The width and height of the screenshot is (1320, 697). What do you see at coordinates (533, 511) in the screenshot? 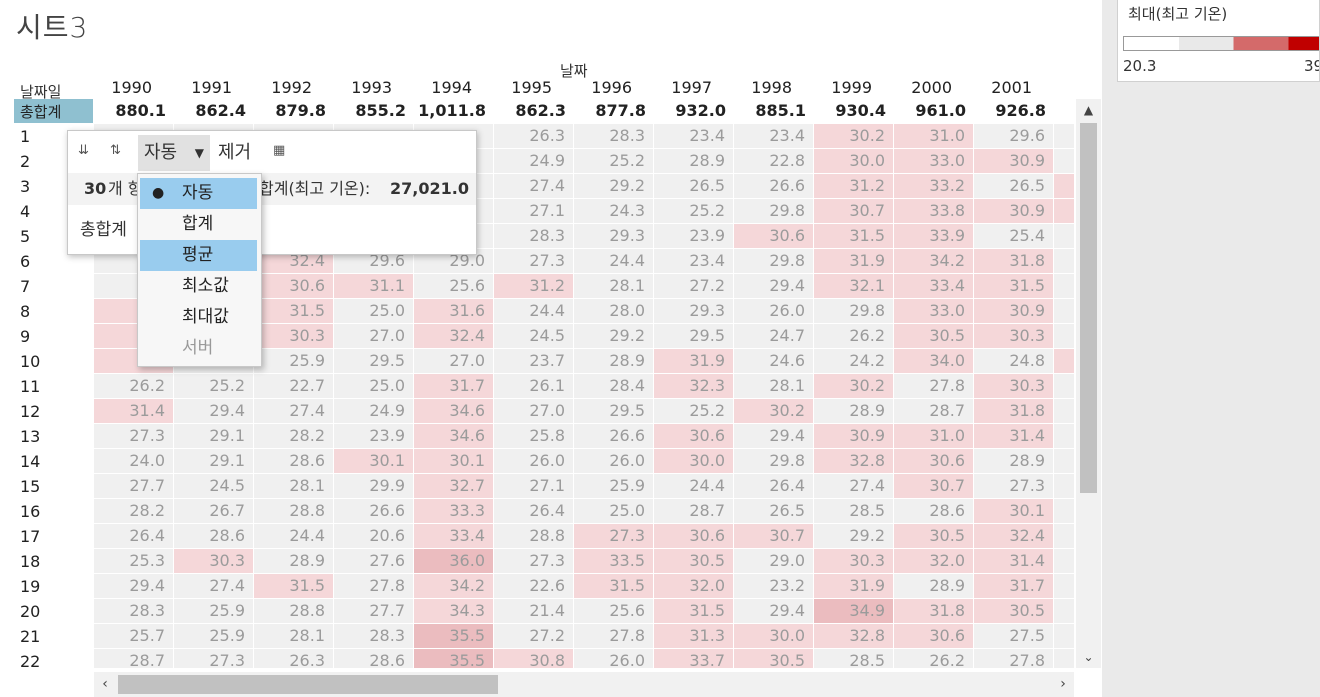
I see `table-cell: 26.4` at bounding box center [533, 511].